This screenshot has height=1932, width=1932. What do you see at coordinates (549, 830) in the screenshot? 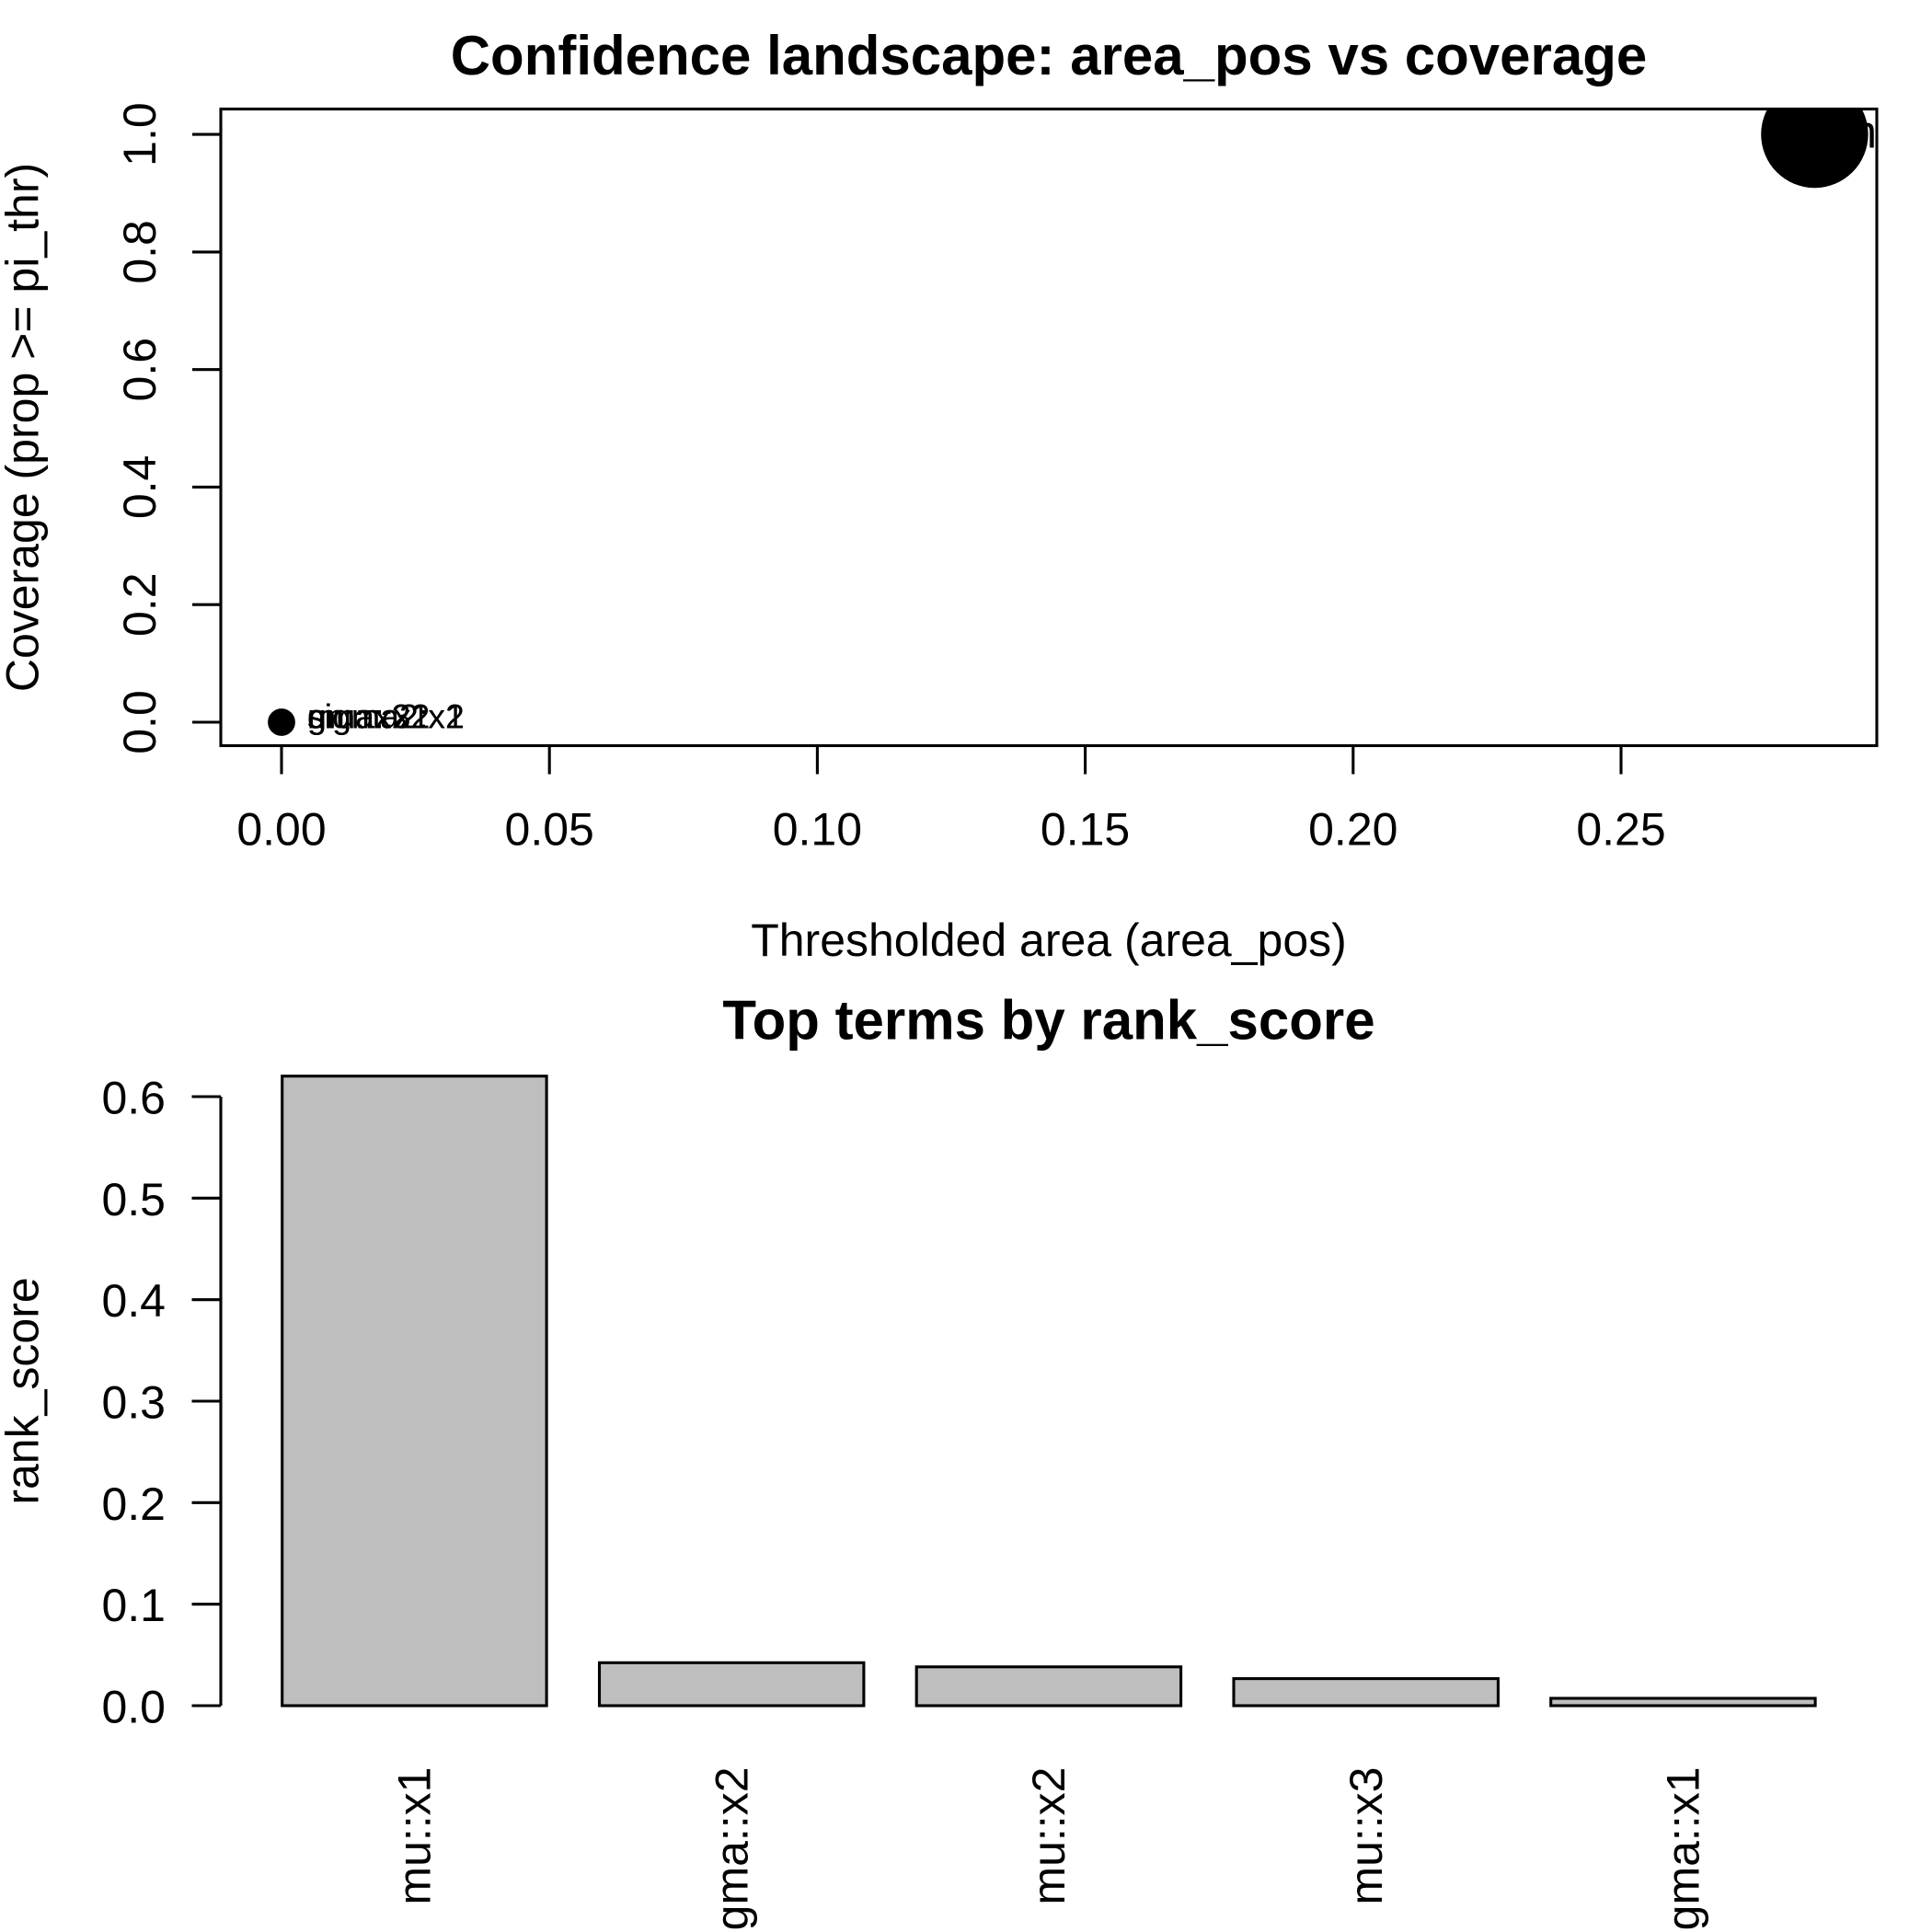
I see `svg-text: 0.05` at bounding box center [549, 830].